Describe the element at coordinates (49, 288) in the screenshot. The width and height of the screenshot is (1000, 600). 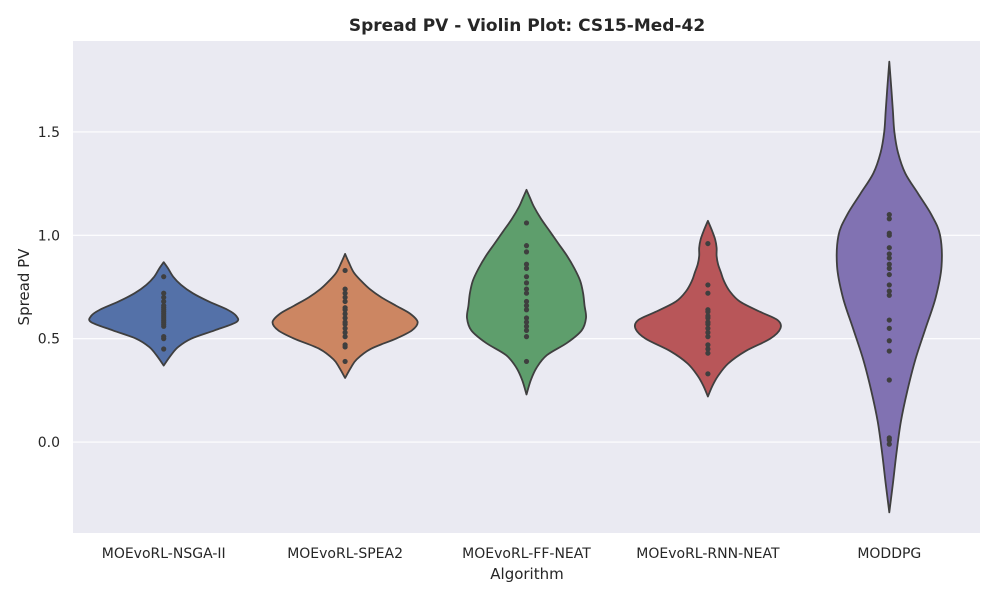
I see `y-axis-ticks: 0.0 0.5 1.0 1.5` at that location.